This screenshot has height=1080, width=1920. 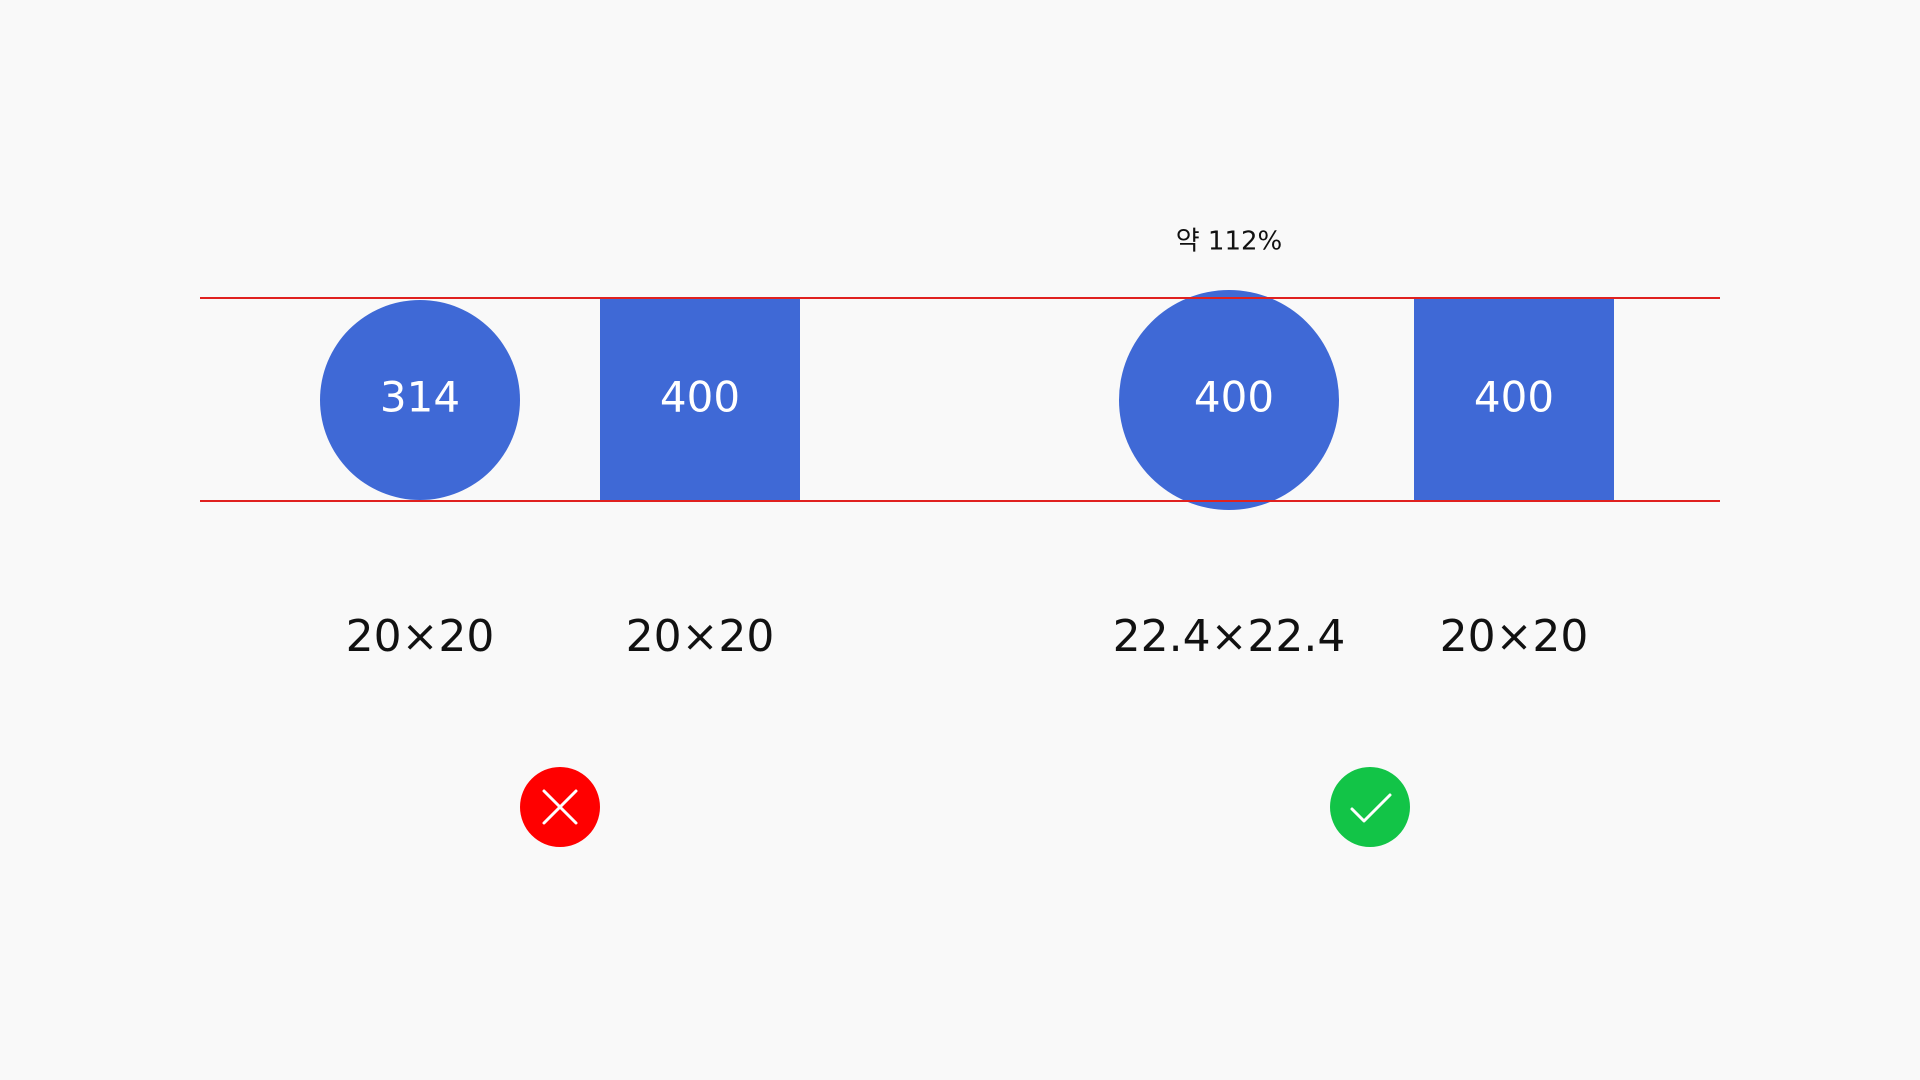 What do you see at coordinates (1229, 242) in the screenshot?
I see `annotation: 약 112%` at bounding box center [1229, 242].